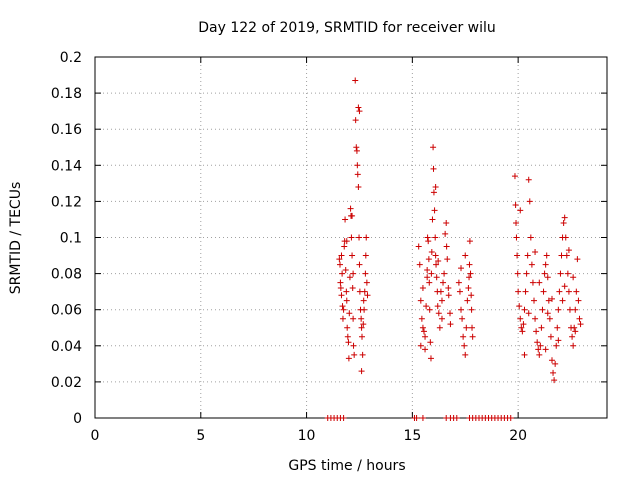 This screenshot has width=640, height=480. I want to click on x-tick-label: 10, so click(307, 436).